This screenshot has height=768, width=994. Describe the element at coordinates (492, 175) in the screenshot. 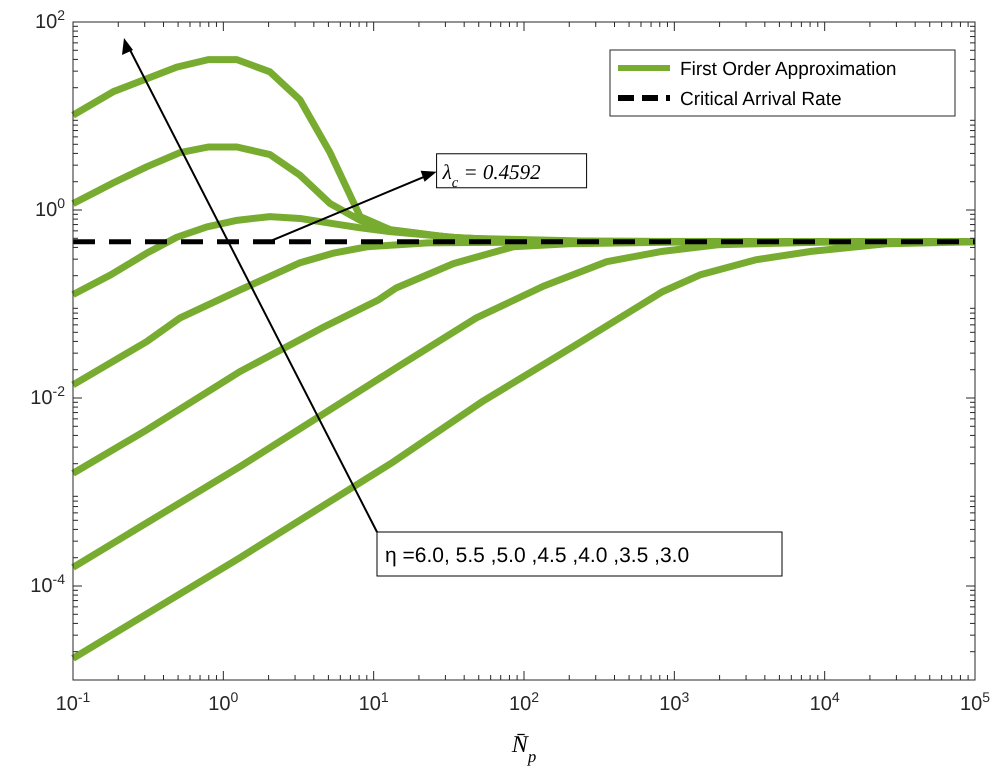

I see `annotation: λ$_{c}$ = 0.4592` at that location.